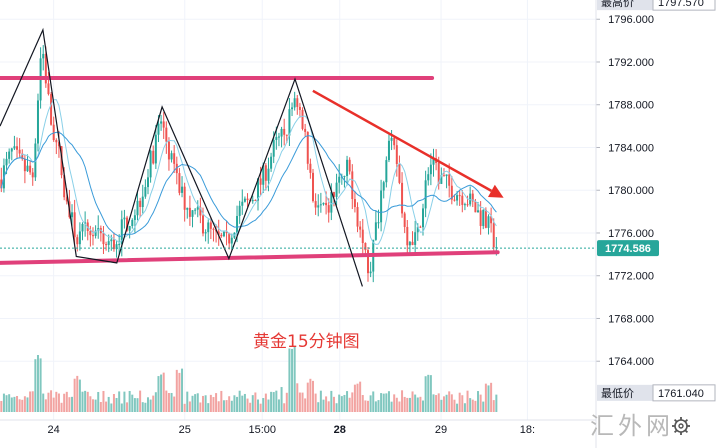  I want to click on highest-price-tag: 最高价 1797.570, so click(656, 5).